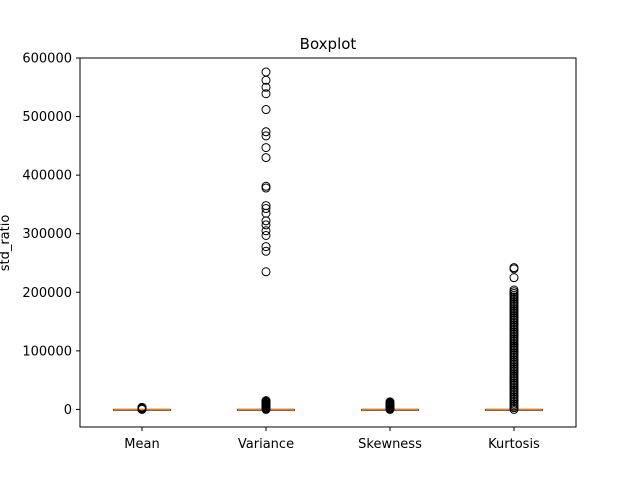 The height and width of the screenshot is (480, 640). Describe the element at coordinates (47, 351) in the screenshot. I see `y-tick-label: 100000` at that location.